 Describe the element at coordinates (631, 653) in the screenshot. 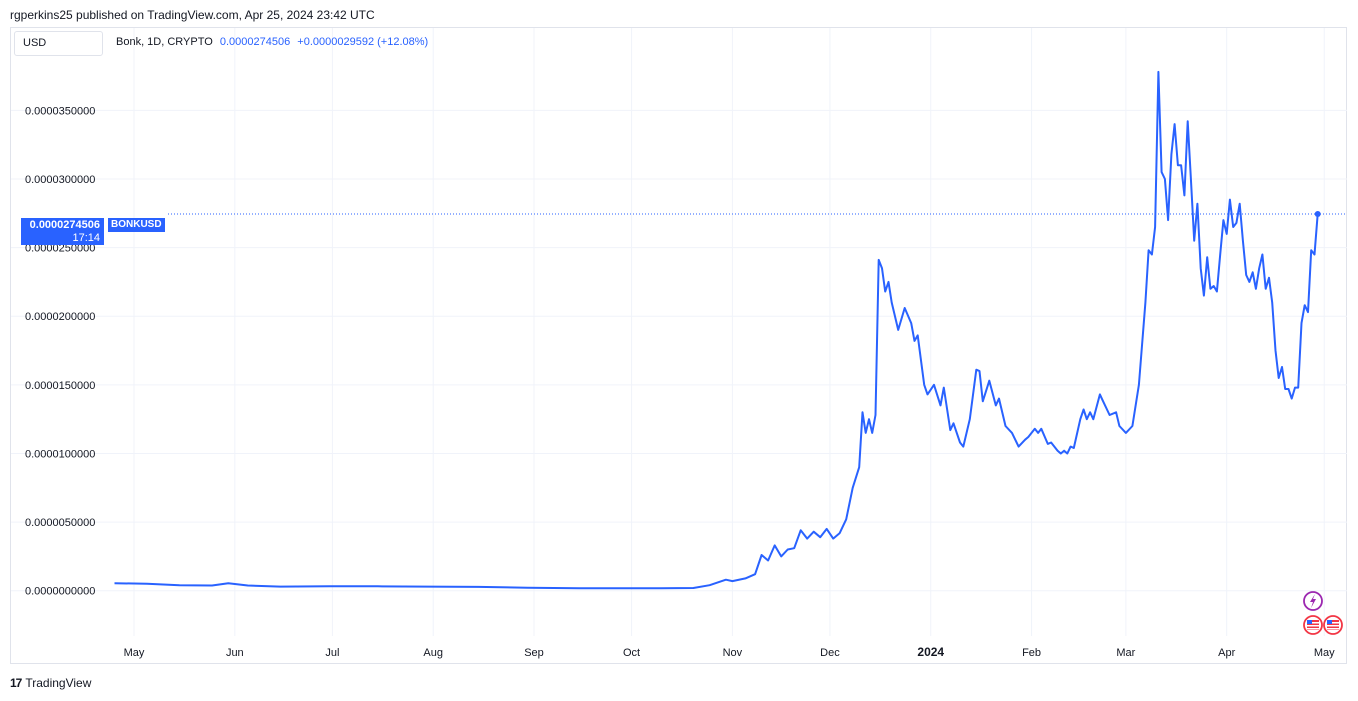

I see `x-tick-label: Oct` at that location.